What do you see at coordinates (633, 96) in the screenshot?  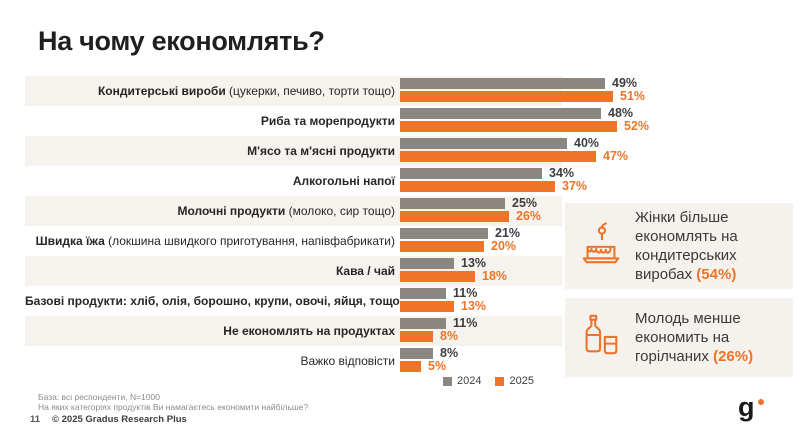 I see `value-label-2025: 51%` at bounding box center [633, 96].